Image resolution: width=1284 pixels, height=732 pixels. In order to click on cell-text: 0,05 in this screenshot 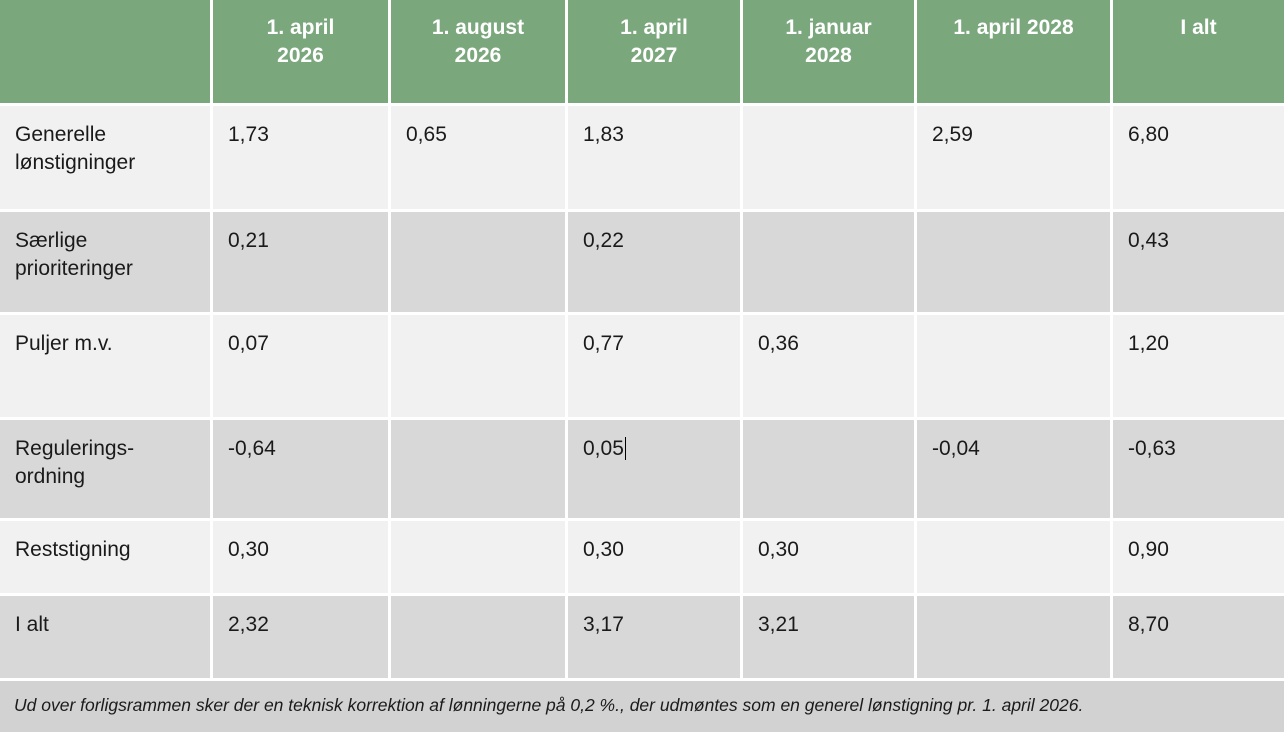, I will do `click(603, 448)`.